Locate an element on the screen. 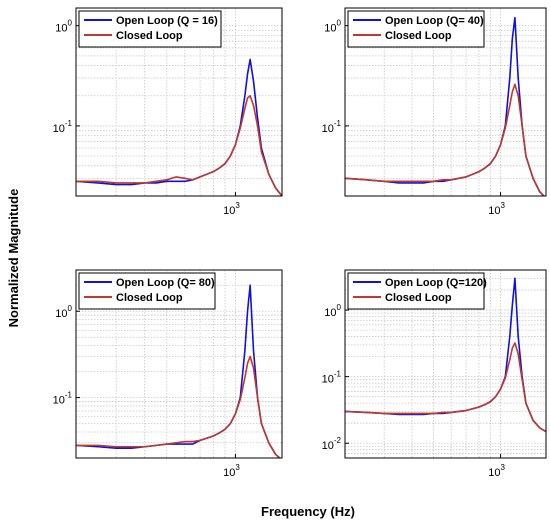  x-axis-title: Frequency (Hz) is located at coordinates (308, 511).